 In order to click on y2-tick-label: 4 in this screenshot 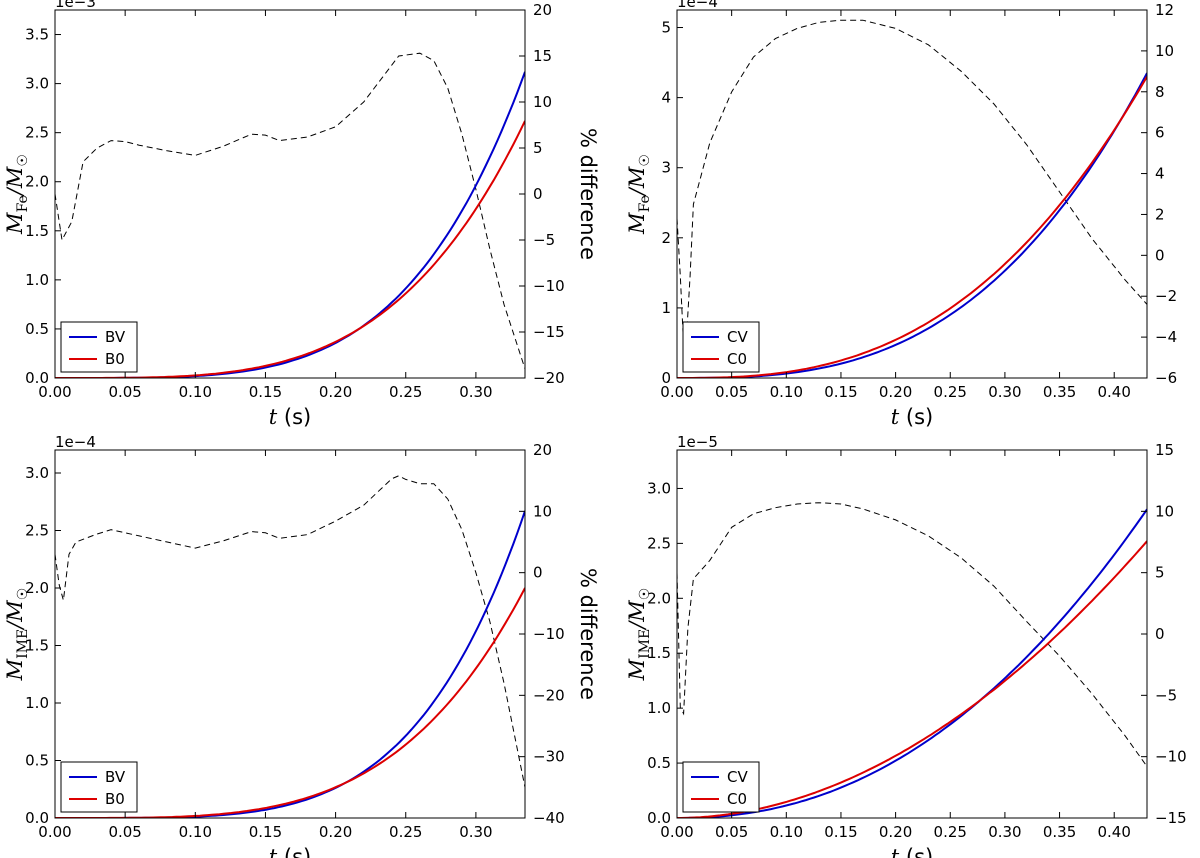, I will do `click(1160, 174)`.